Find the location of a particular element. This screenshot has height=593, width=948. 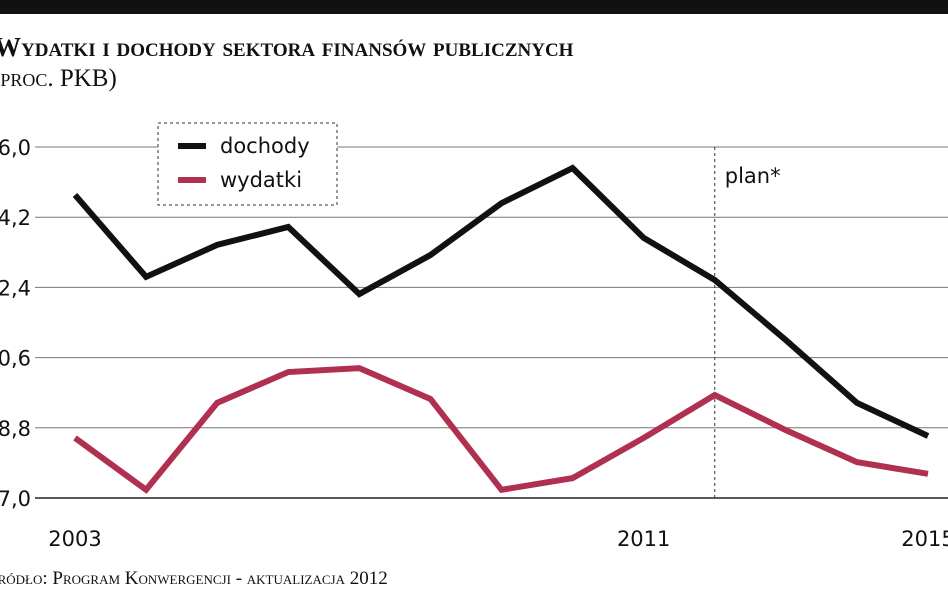

y-tick-label: 37,0 is located at coordinates (15, 499).